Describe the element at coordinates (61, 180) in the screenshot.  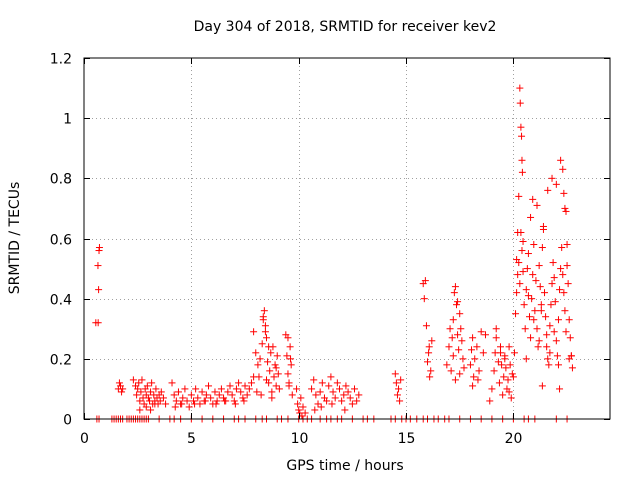
I see `y-tick-label: 0.8` at that location.